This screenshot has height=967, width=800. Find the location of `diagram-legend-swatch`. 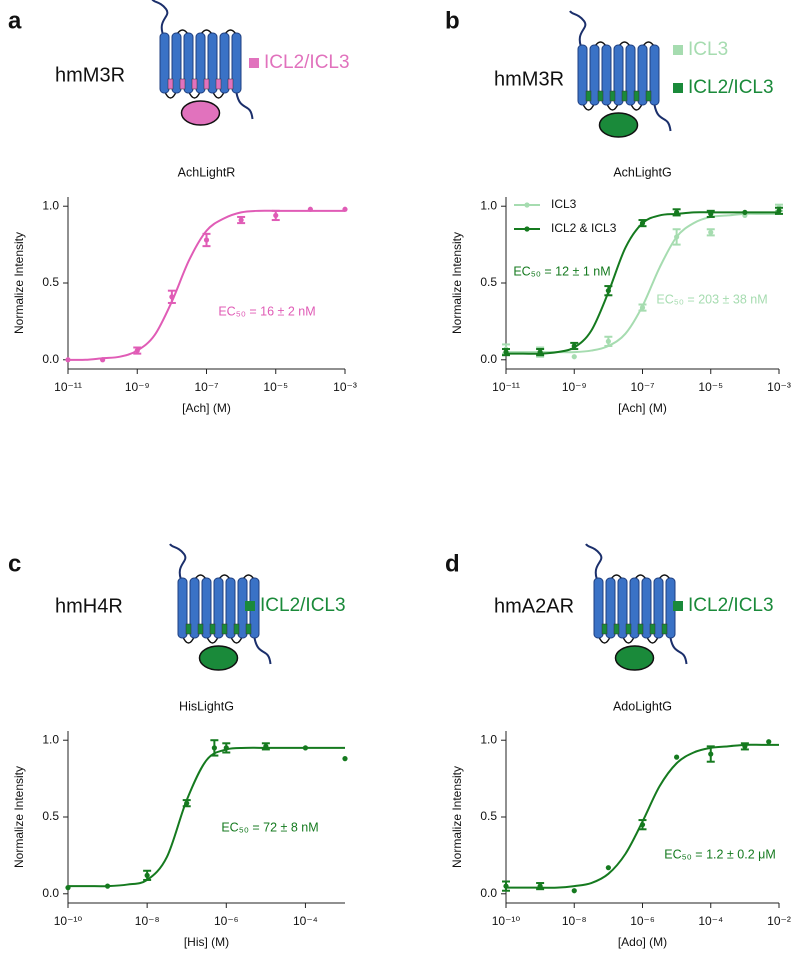

diagram-legend-swatch is located at coordinates (250, 606).